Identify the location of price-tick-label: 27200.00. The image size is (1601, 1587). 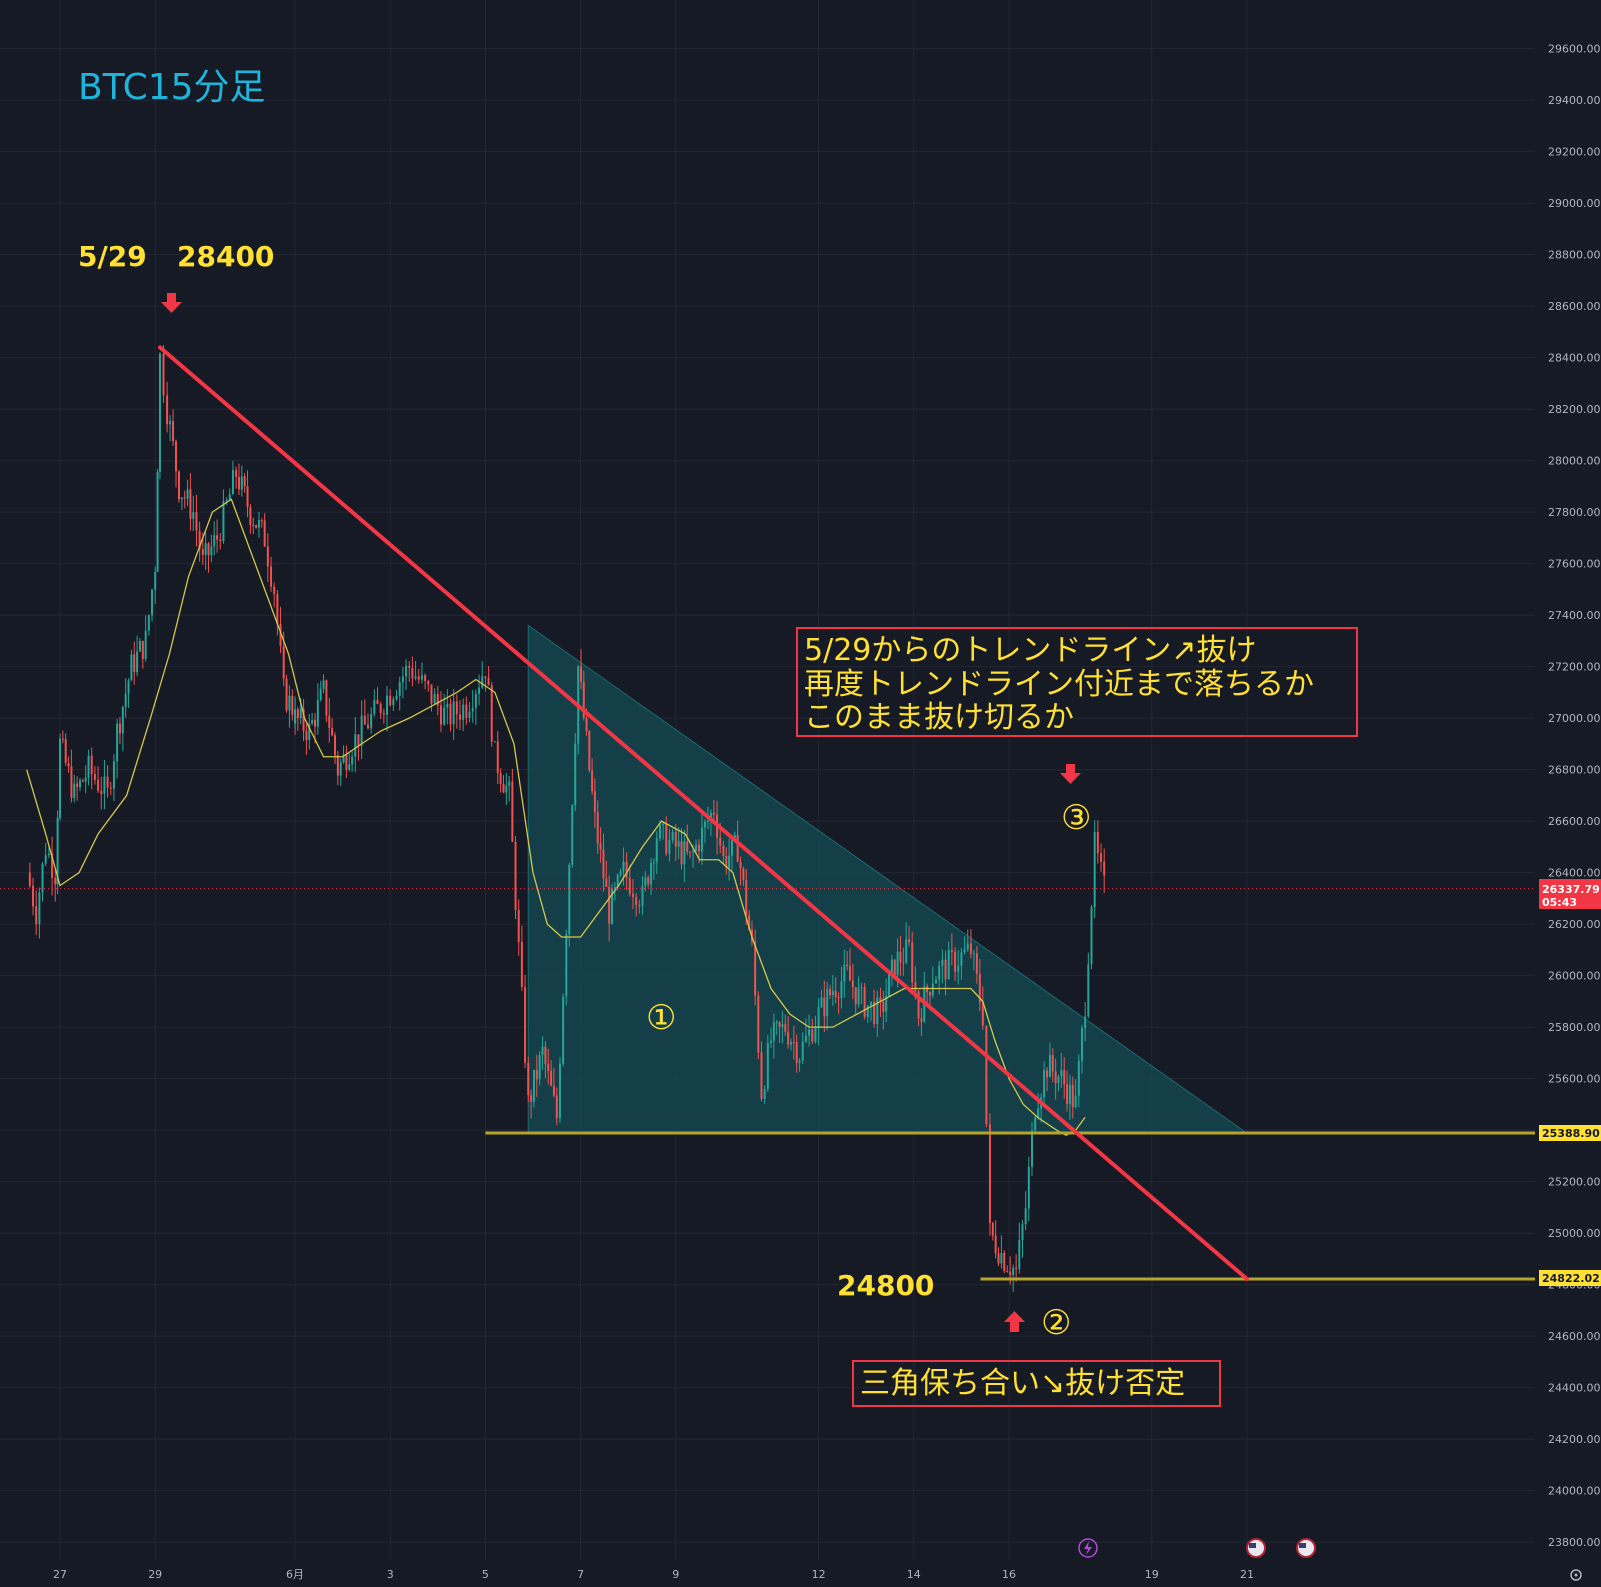
(1574, 667).